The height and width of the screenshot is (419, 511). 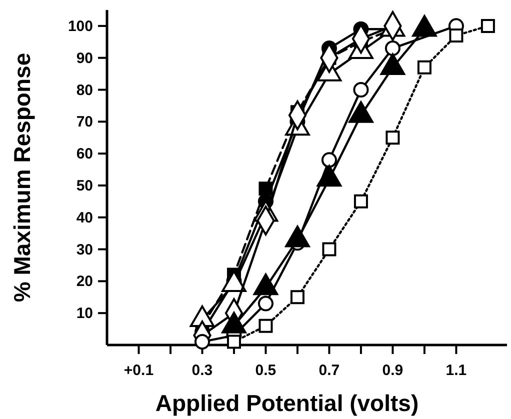 I want to click on y-tick-label: 100, so click(x=80, y=26).